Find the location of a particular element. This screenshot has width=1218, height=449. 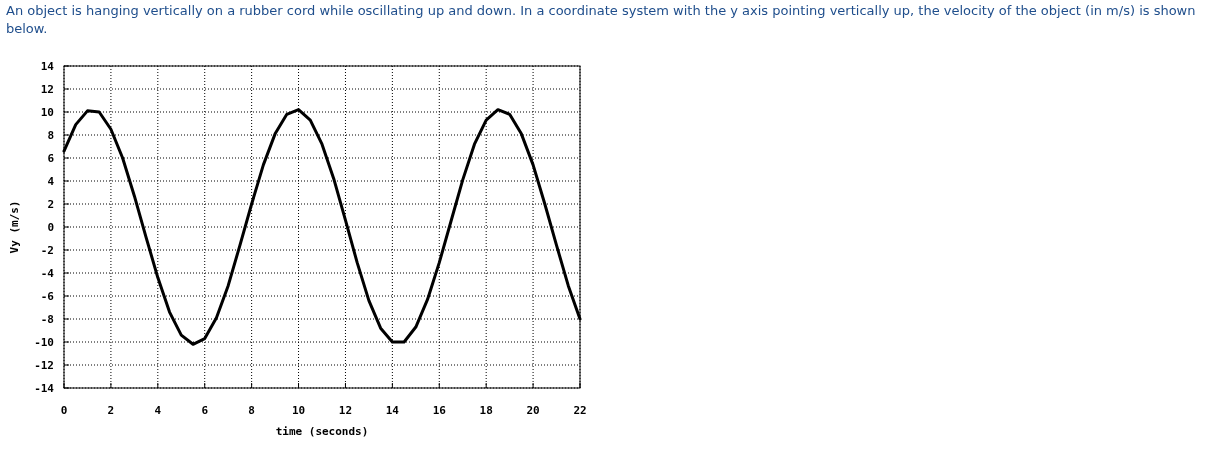

x-tick-label: 8 is located at coordinates (251, 410).